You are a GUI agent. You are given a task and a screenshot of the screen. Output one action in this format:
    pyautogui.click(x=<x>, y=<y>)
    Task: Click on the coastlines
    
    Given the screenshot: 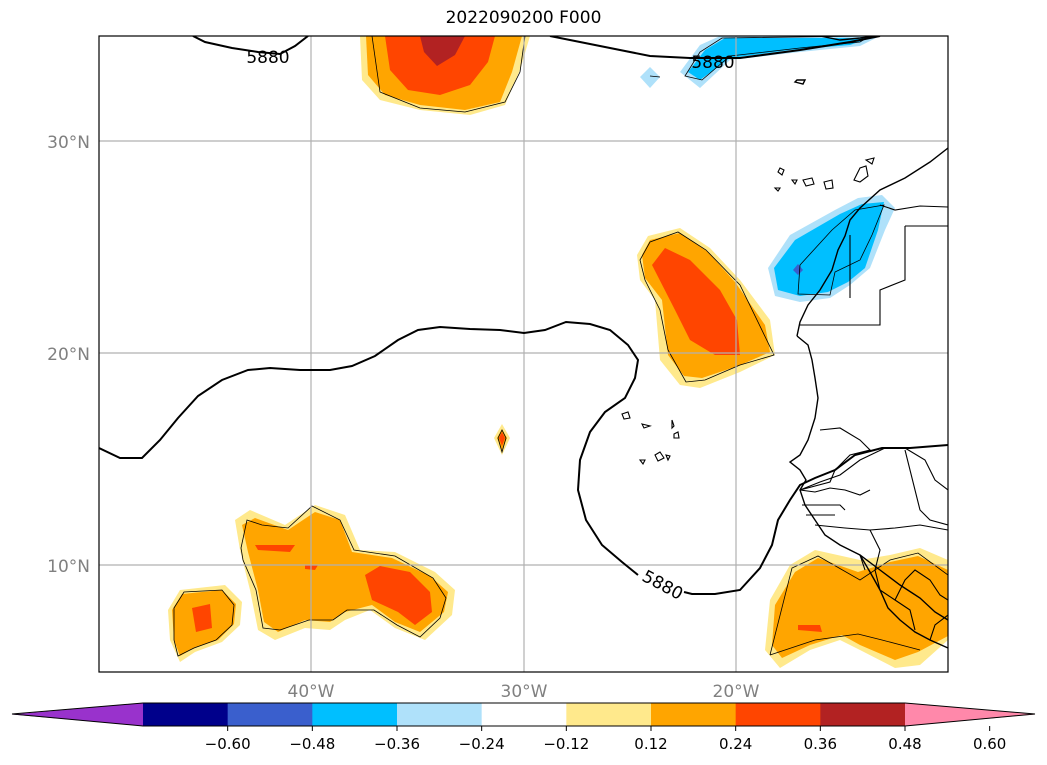 What is the action you would take?
    pyautogui.click(x=868, y=342)
    